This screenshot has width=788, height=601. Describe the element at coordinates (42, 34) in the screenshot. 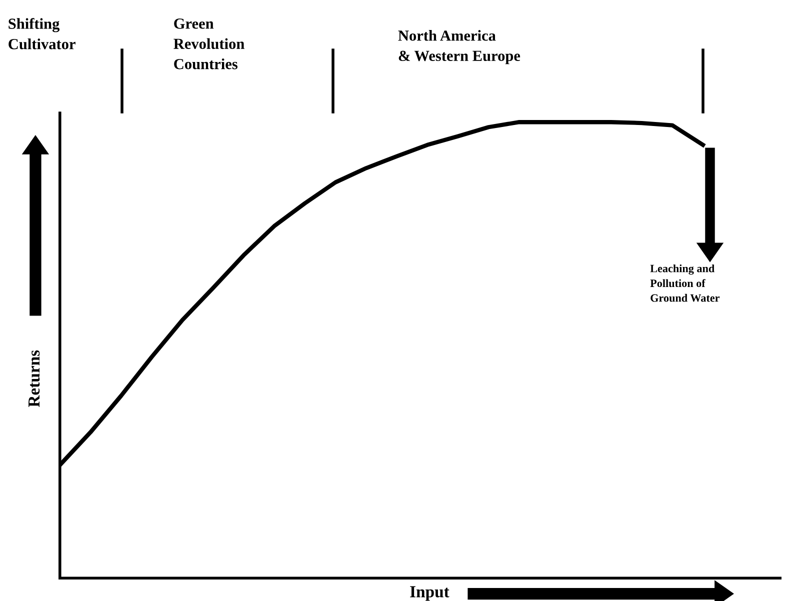

I see `text: Shifting Cultivator` at that location.